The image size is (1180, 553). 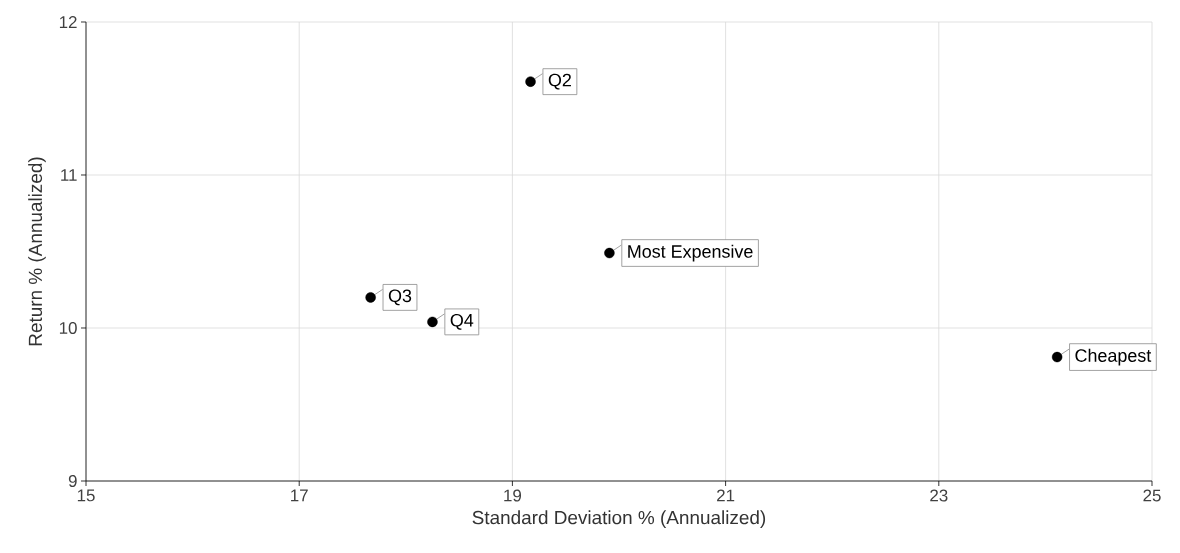 What do you see at coordinates (37, 251) in the screenshot?
I see `y-axis-title: Return % (Annualized)` at bounding box center [37, 251].